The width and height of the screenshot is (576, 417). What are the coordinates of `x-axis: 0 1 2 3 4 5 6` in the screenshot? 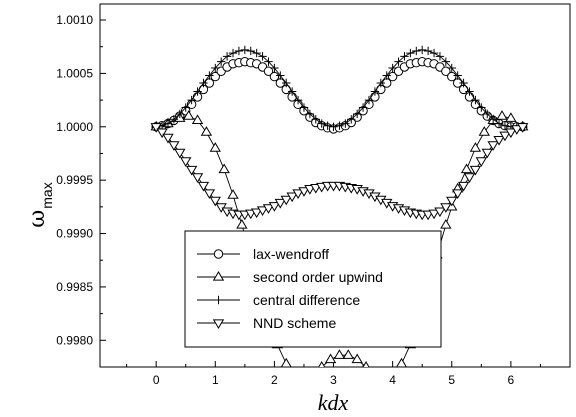 It's located at (333, 374).